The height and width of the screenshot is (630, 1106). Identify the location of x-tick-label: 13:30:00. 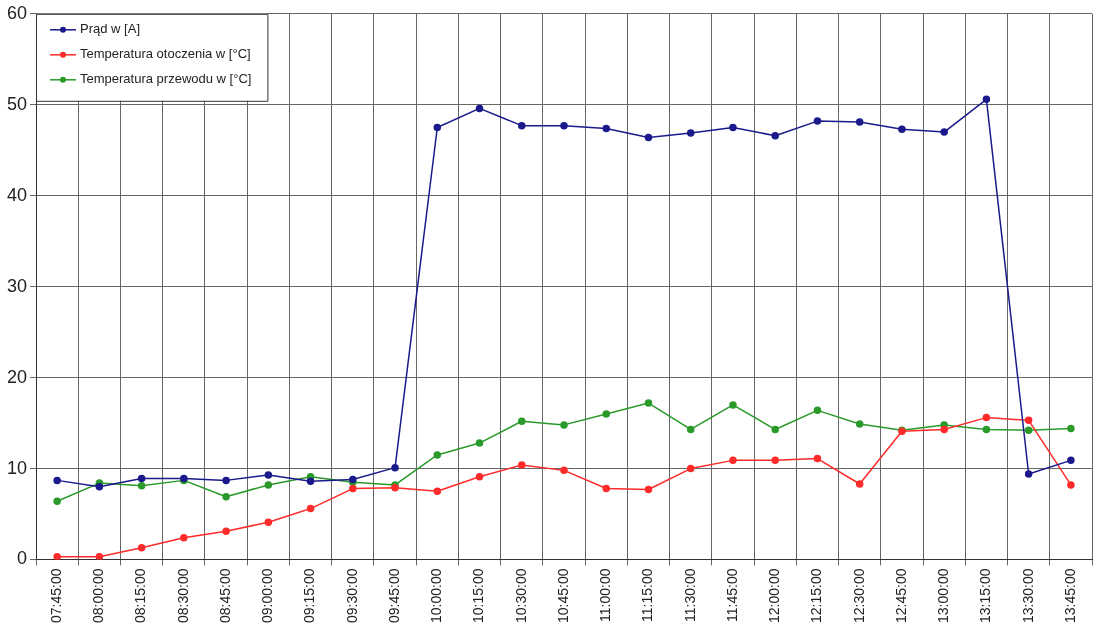
(1027, 595).